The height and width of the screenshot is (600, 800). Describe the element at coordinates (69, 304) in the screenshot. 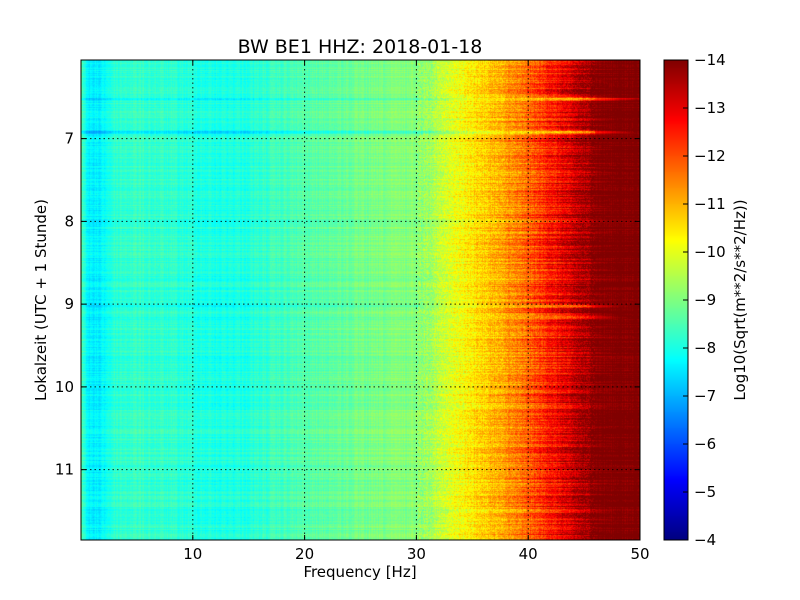

I see `y-tick-label: 9` at that location.